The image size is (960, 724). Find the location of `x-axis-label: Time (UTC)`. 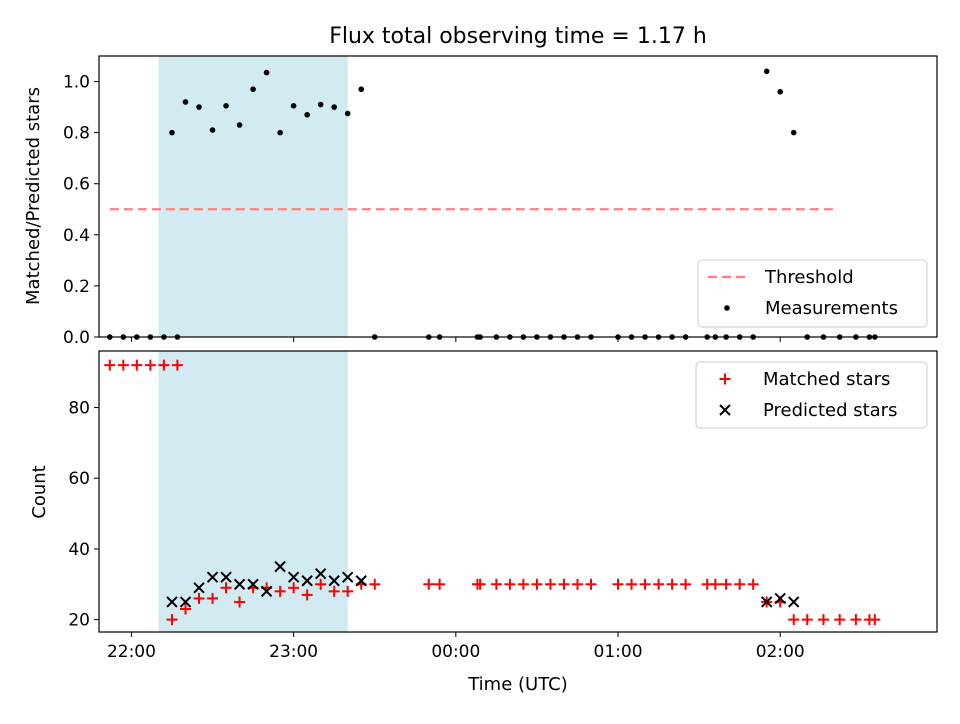

x-axis-label: Time (UTC) is located at coordinates (517, 684).